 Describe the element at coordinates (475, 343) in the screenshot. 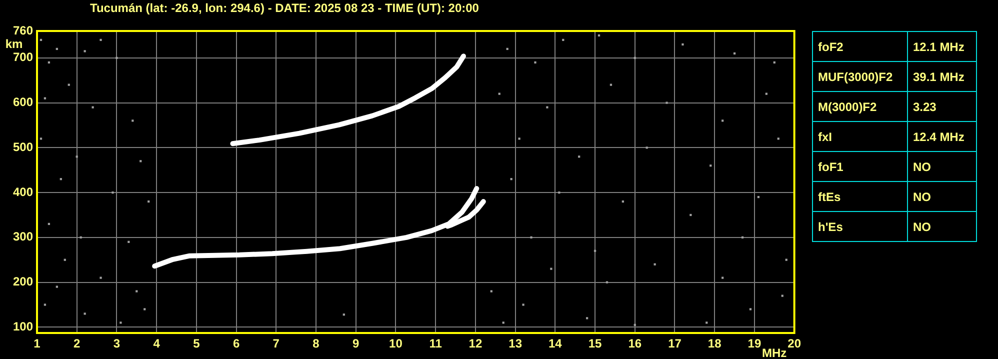

I see `x-tick-label: 12` at that location.